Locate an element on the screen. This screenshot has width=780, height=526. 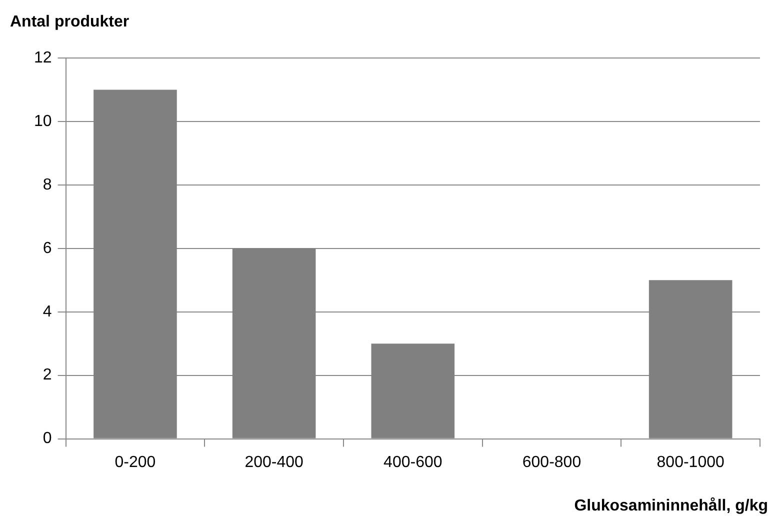
y-tick-label: 4 is located at coordinates (47, 311).